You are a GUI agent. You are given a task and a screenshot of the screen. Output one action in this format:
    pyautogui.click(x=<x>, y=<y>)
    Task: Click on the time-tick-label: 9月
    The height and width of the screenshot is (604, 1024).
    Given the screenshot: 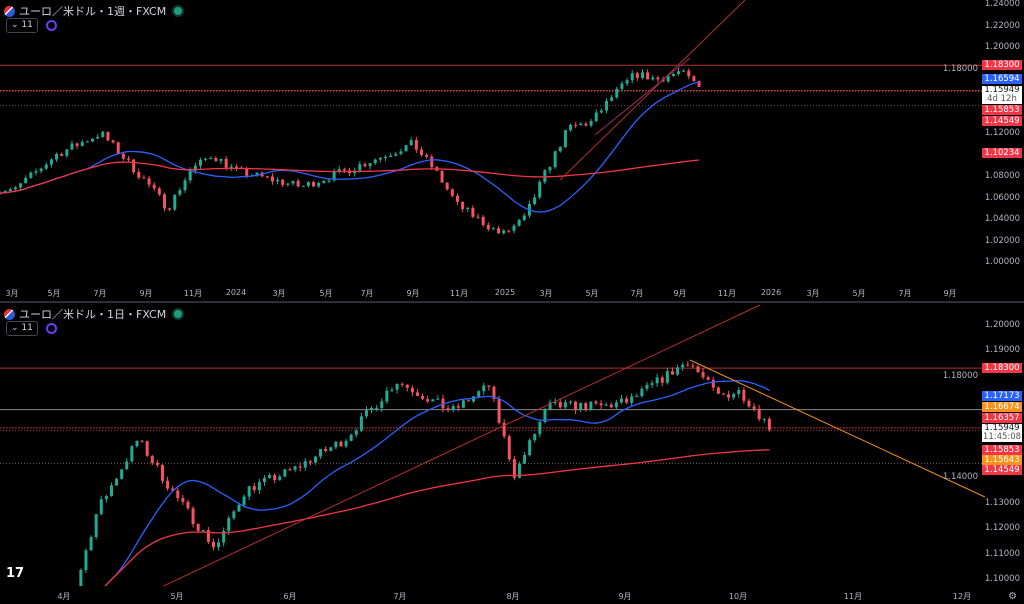 What is the action you would take?
    pyautogui.click(x=146, y=293)
    